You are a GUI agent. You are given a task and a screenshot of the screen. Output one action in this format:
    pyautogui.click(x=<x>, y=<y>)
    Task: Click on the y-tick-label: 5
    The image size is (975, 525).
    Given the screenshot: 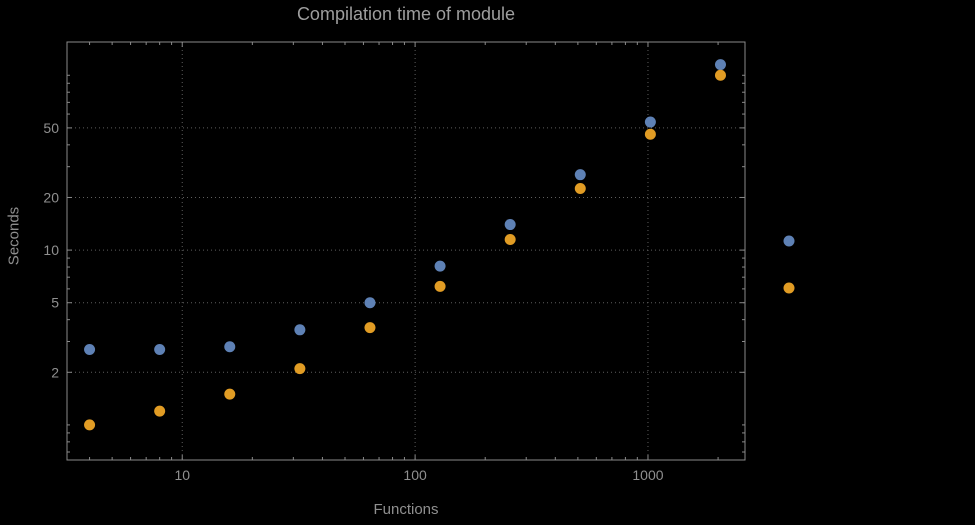 What is the action you would take?
    pyautogui.click(x=55, y=303)
    